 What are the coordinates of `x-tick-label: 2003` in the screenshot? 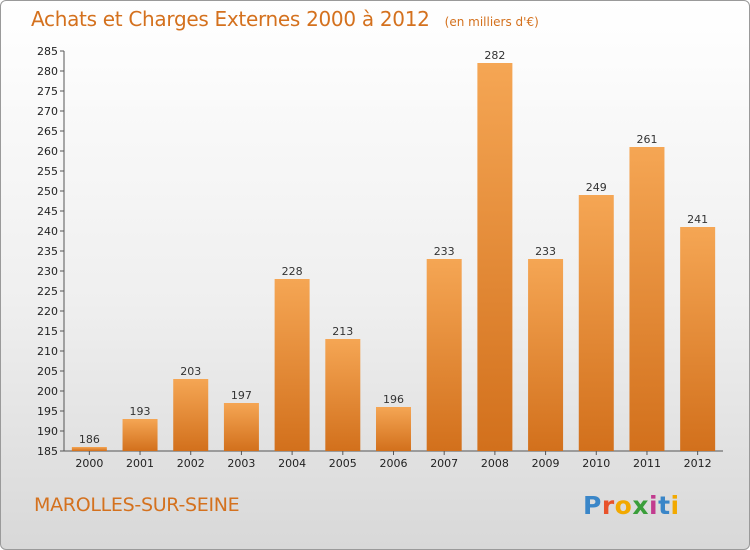 It's located at (241, 463).